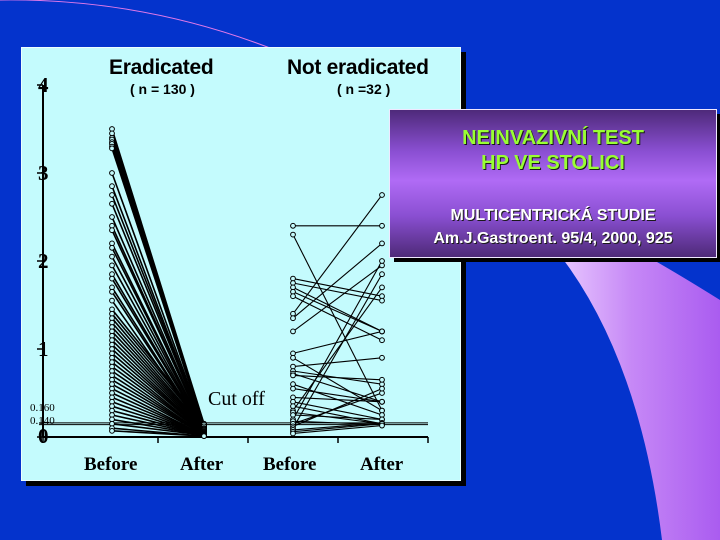 The image size is (720, 540). Describe the element at coordinates (43, 173) in the screenshot. I see `y-tick-3: 3` at that location.